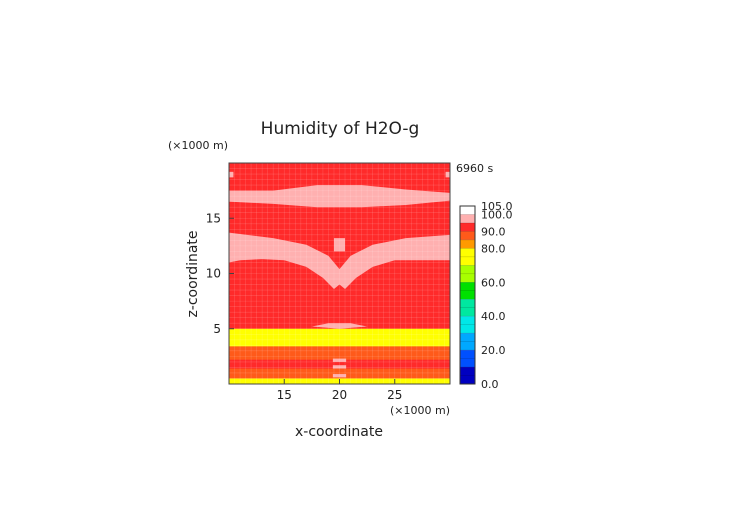 This screenshot has height=532, width=752. Describe the element at coordinates (493, 231) in the screenshot. I see `colorbar-label: 90.0` at that location.